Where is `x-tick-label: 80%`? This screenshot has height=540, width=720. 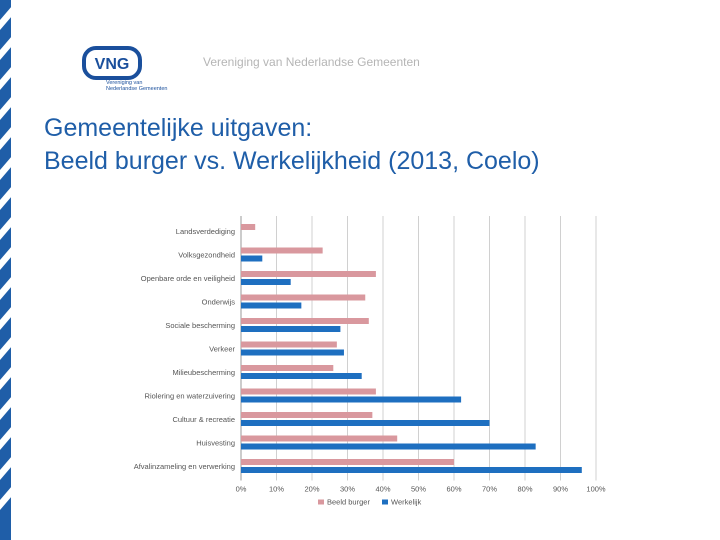 x-tick-label: 80% is located at coordinates (524, 489).